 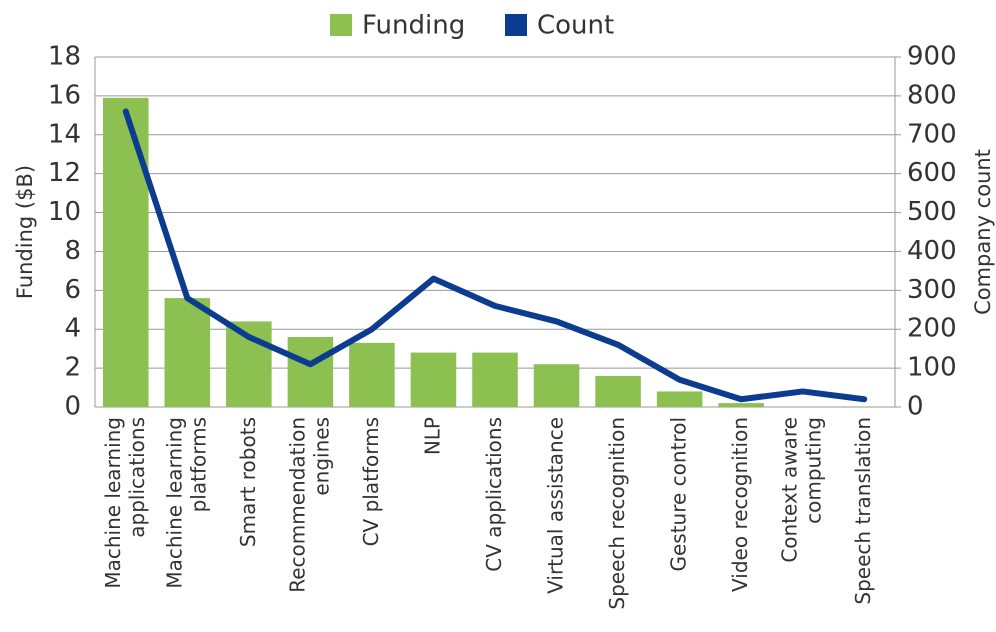 What do you see at coordinates (494, 494) in the screenshot?
I see `x-tick-label: CV applications` at bounding box center [494, 494].